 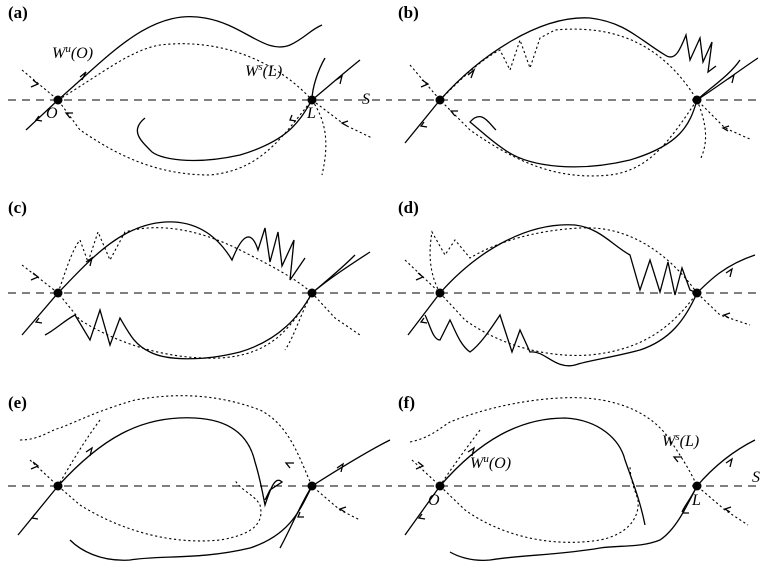 I want to click on panel-label-c: (c), so click(x=17, y=207).